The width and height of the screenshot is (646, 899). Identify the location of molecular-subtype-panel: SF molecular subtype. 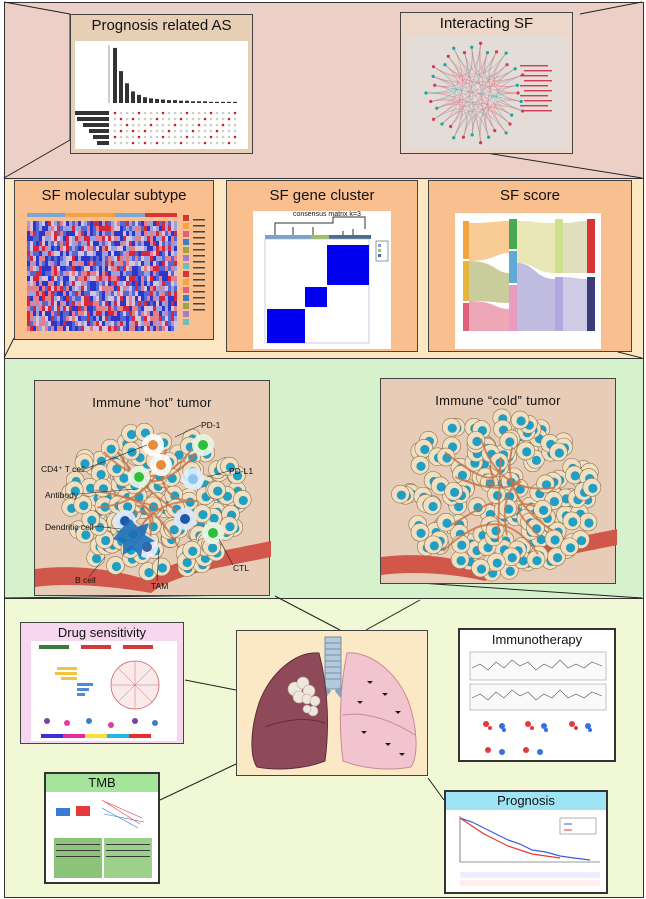
(114, 260).